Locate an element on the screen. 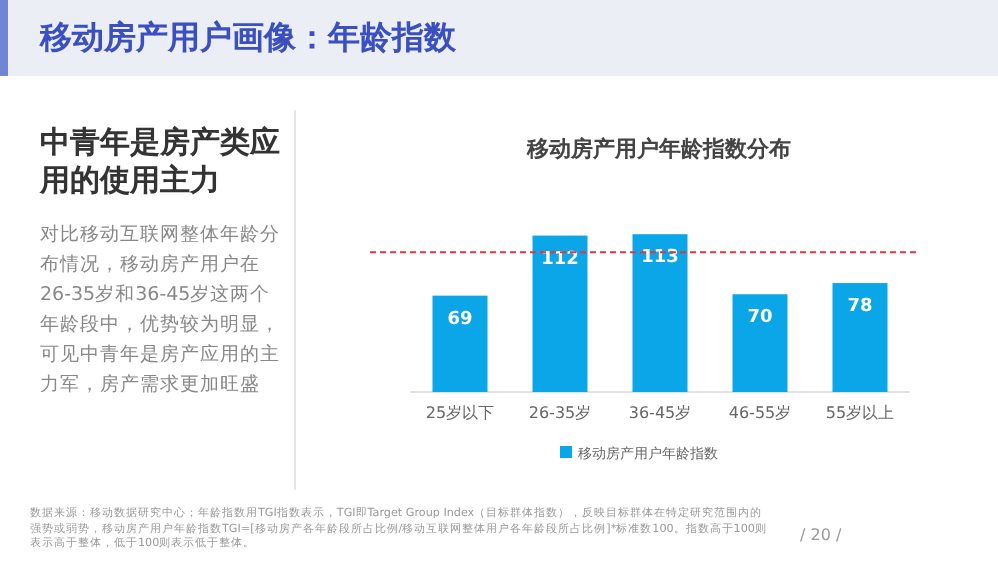  data-label: 78 is located at coordinates (860, 307).